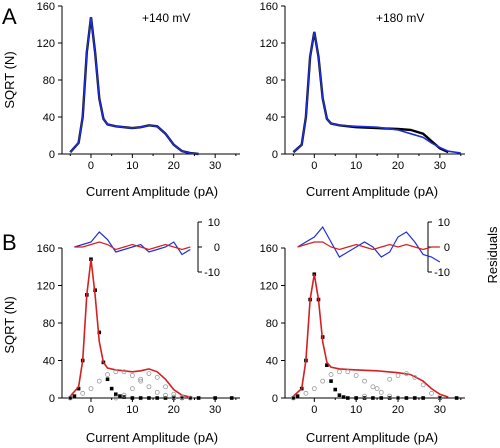 Image resolution: width=500 pixels, height=448 pixels. I want to click on voltage-label-140: +140 mV, so click(166, 18).